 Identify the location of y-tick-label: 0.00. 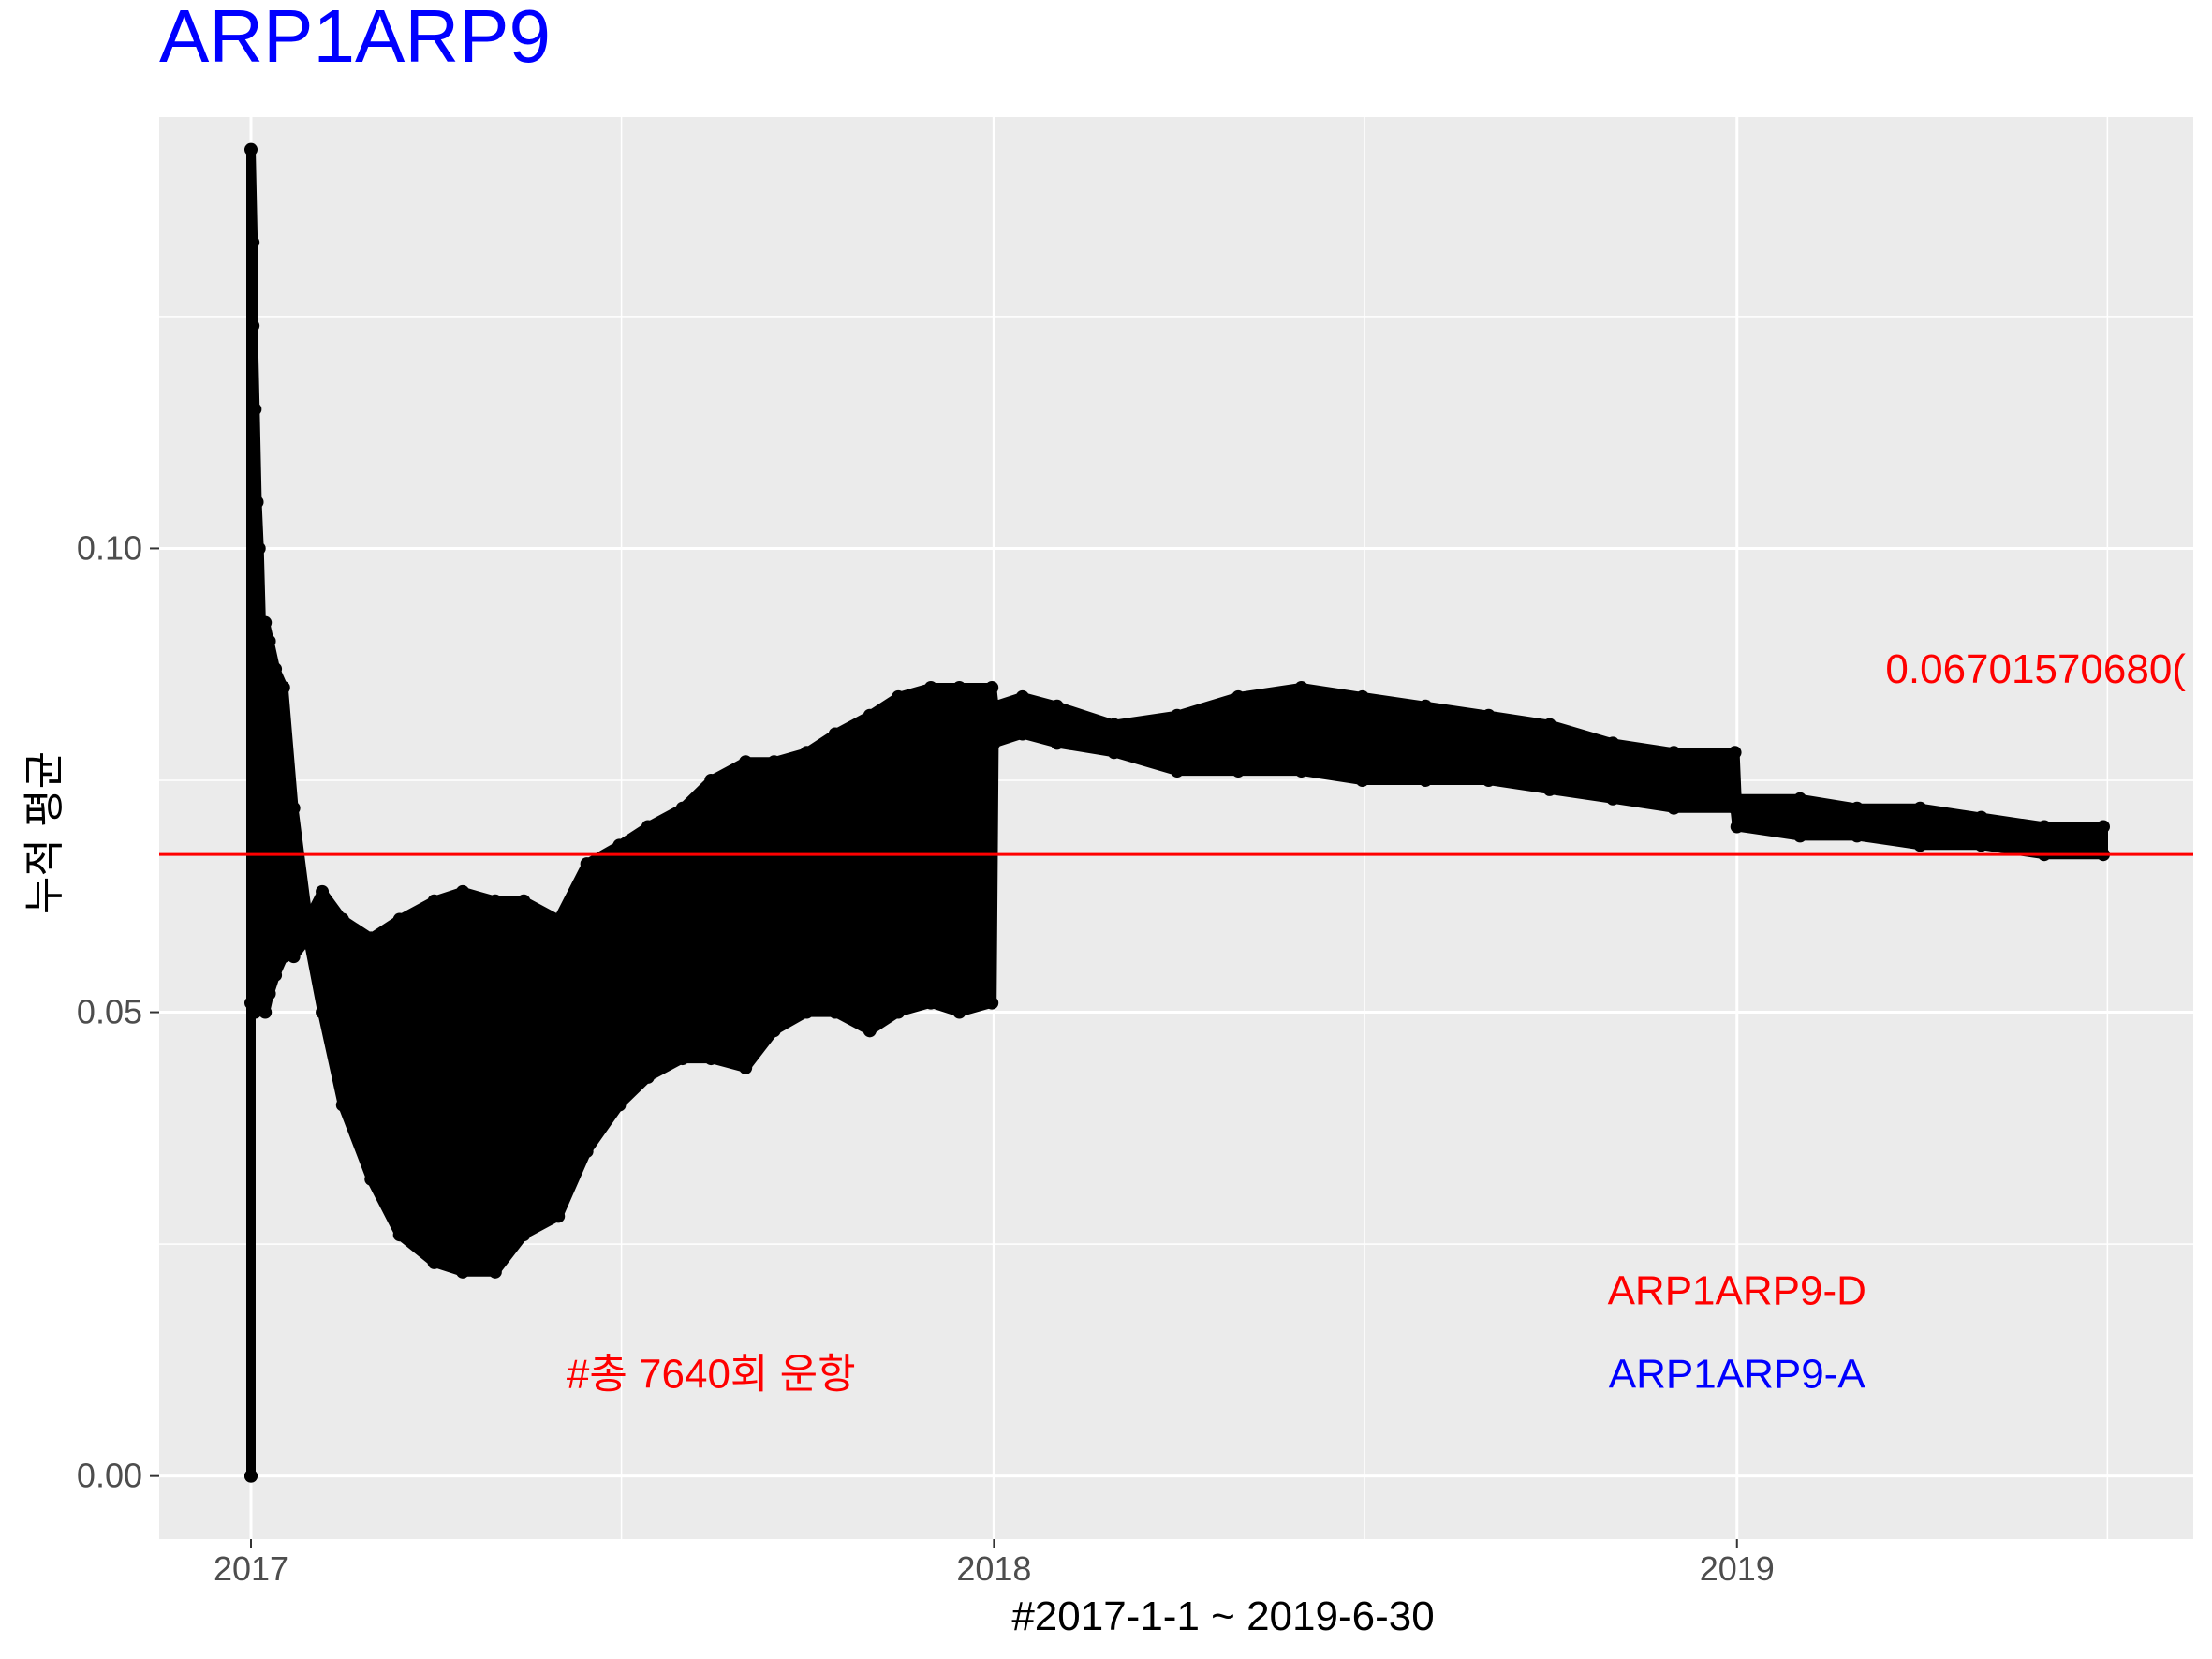
(109, 1476).